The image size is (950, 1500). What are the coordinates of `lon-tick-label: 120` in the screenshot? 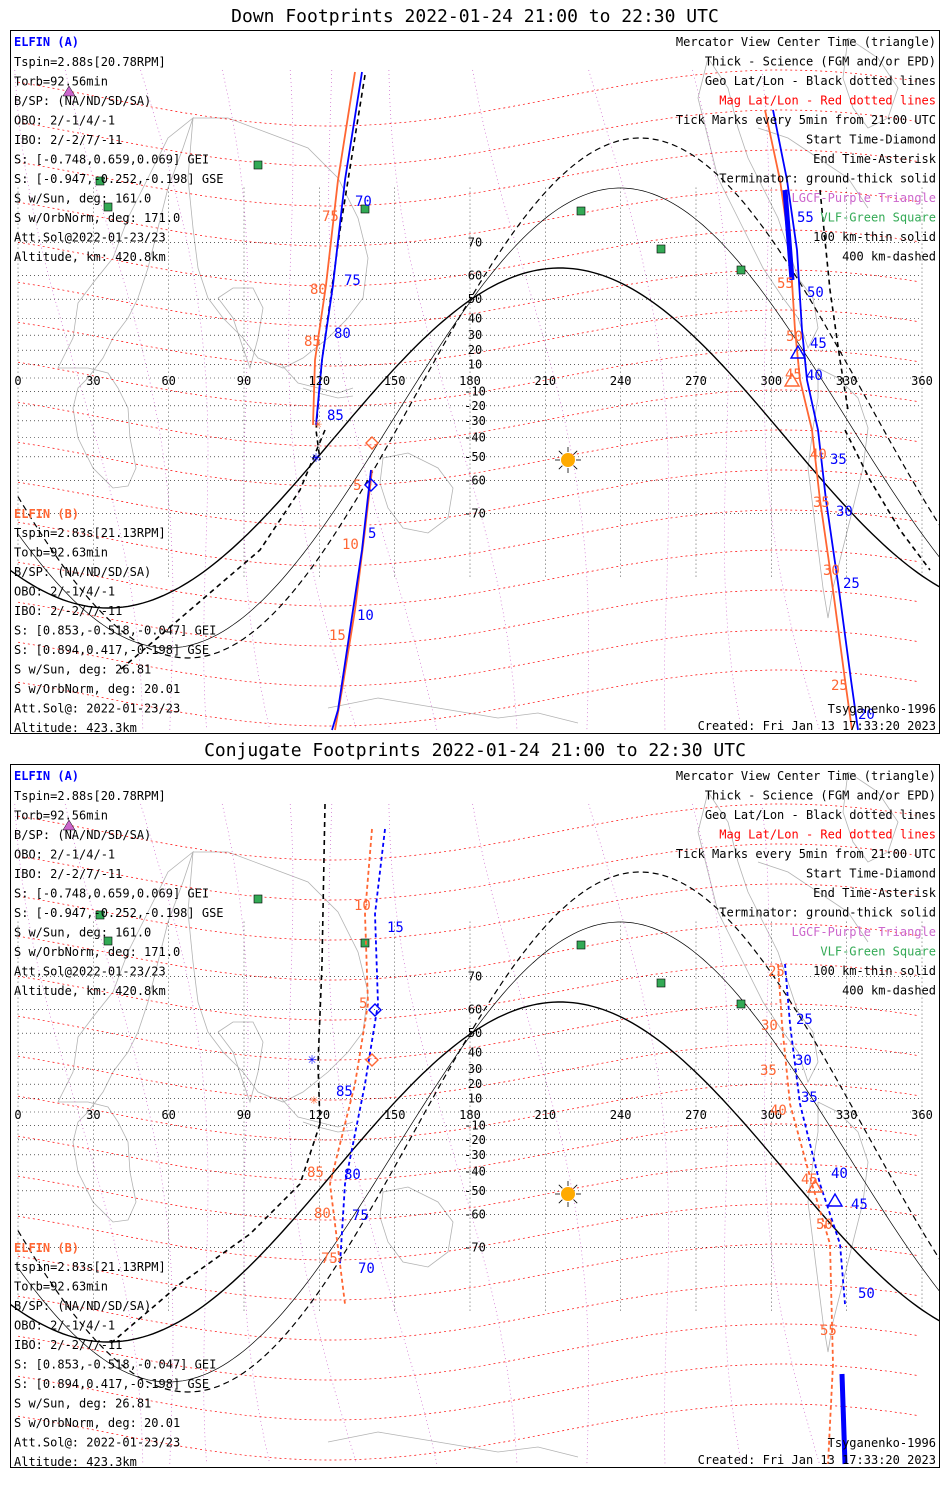 It's located at (319, 381).